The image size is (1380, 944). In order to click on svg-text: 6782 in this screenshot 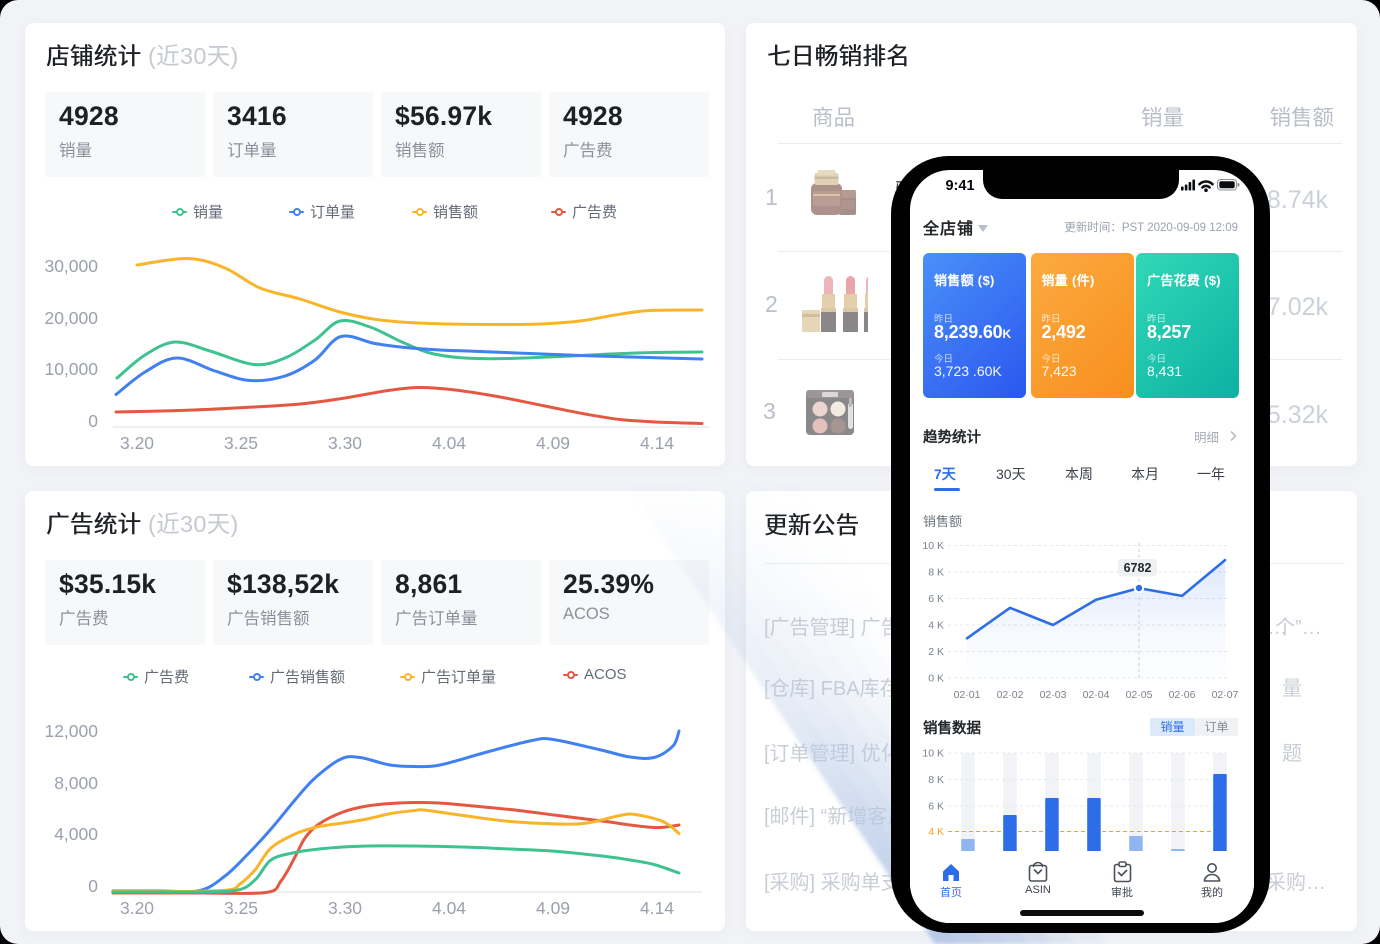, I will do `click(1138, 568)`.